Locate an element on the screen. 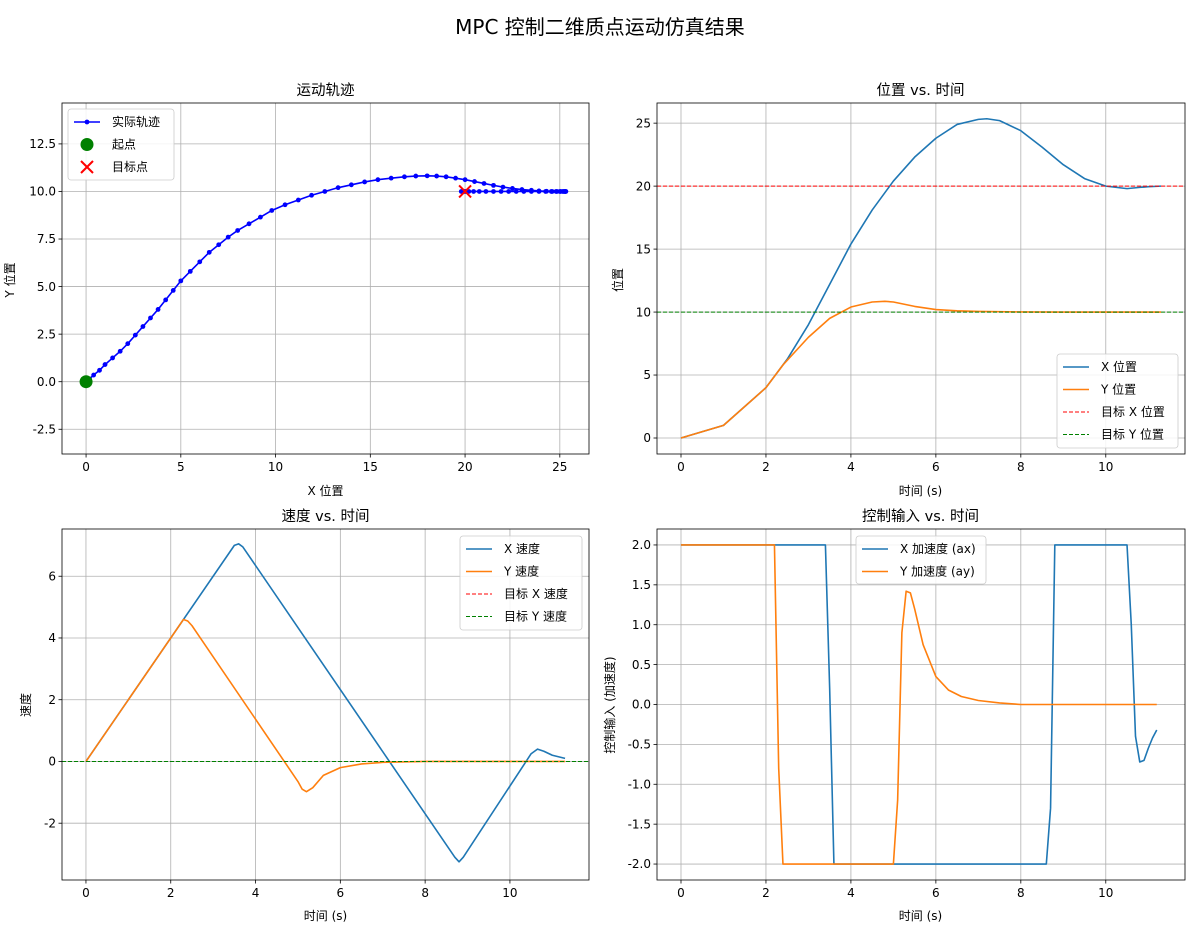  ctrl-ytick-label-5: 0.5 is located at coordinates (641, 665).